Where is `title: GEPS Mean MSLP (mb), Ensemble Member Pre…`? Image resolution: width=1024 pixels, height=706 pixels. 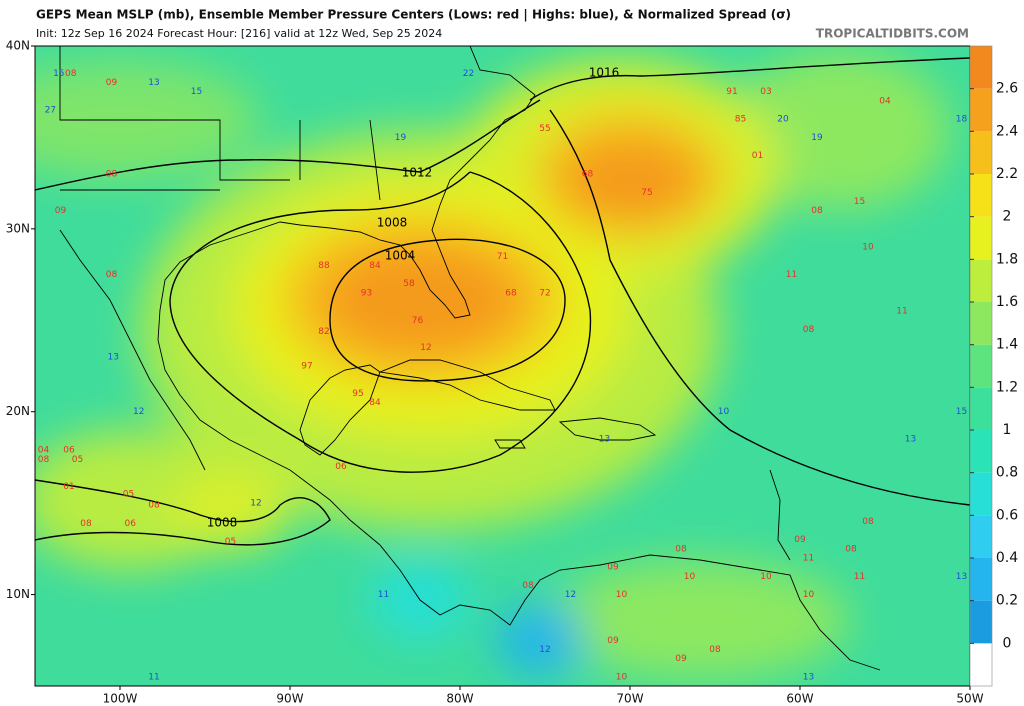
title: GEPS Mean MSLP (mb), Ensemble Member Pre… is located at coordinates (413, 15).